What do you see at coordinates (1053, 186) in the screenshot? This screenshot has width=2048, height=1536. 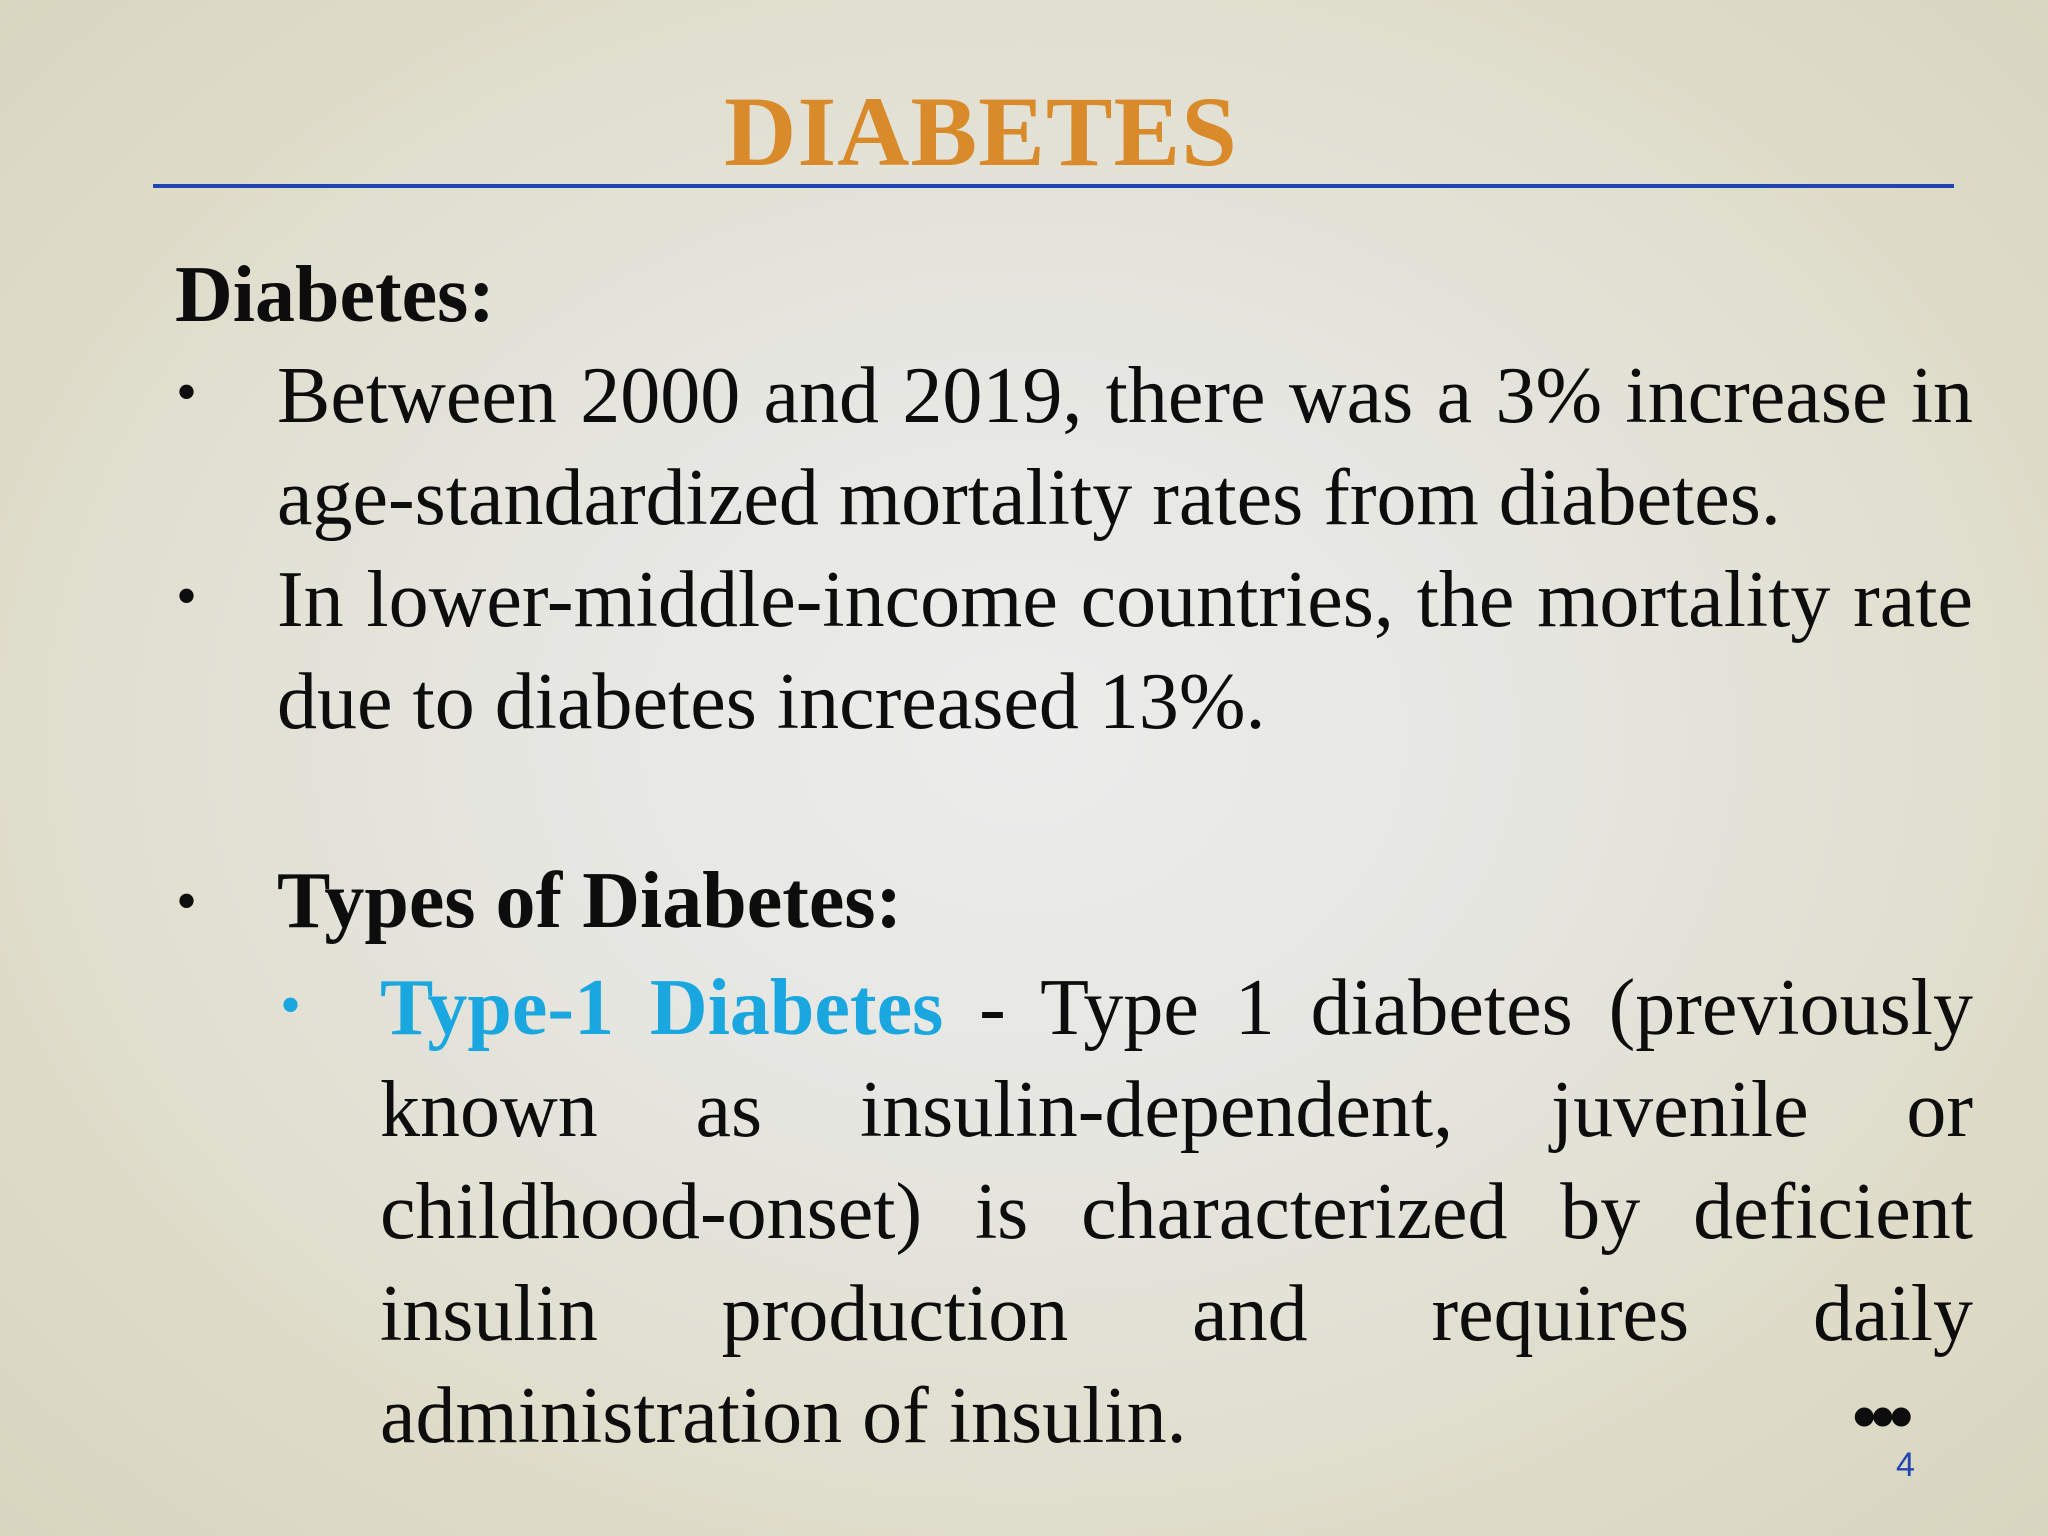 I see `title-divider` at bounding box center [1053, 186].